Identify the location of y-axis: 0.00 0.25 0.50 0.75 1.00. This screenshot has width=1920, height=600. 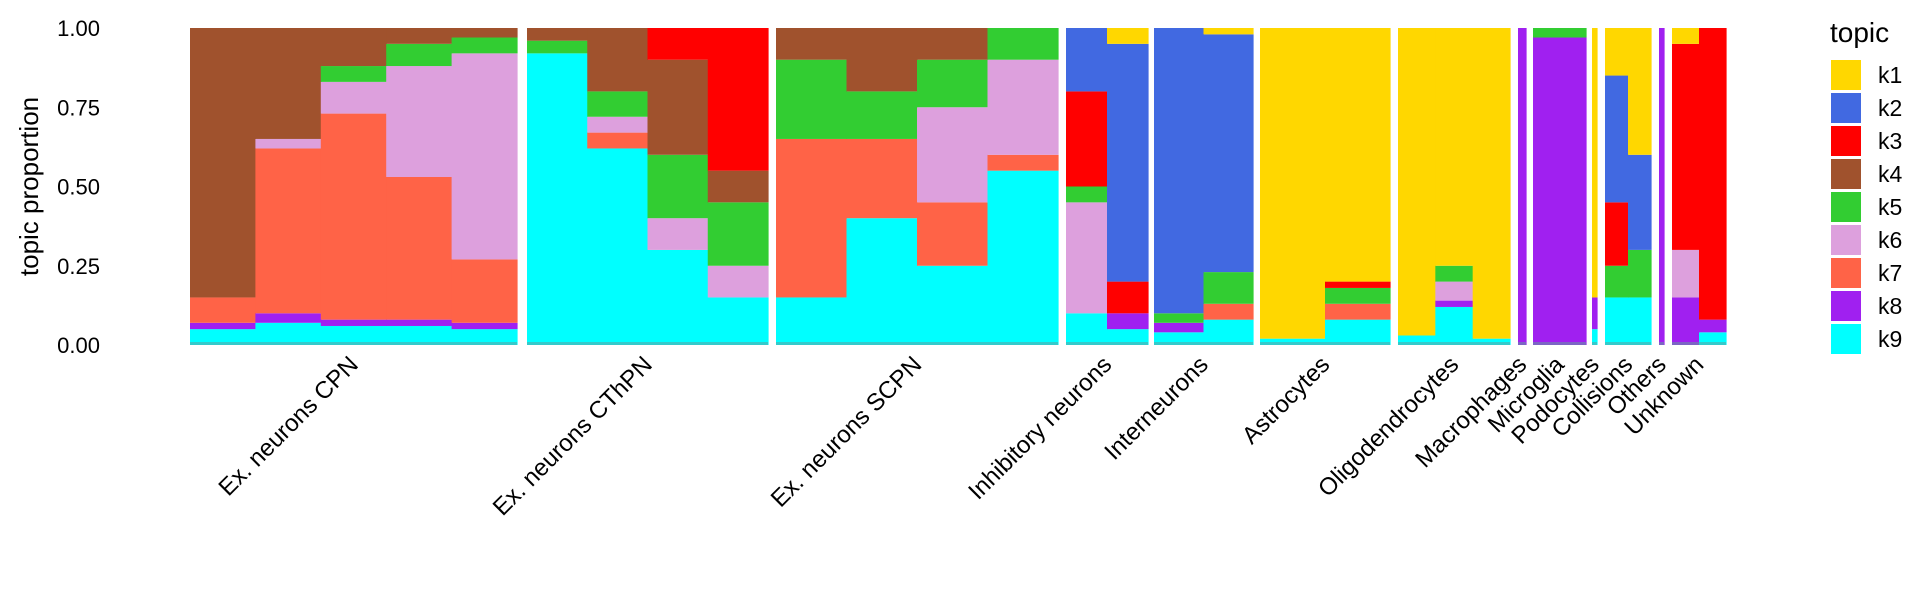
(78, 187).